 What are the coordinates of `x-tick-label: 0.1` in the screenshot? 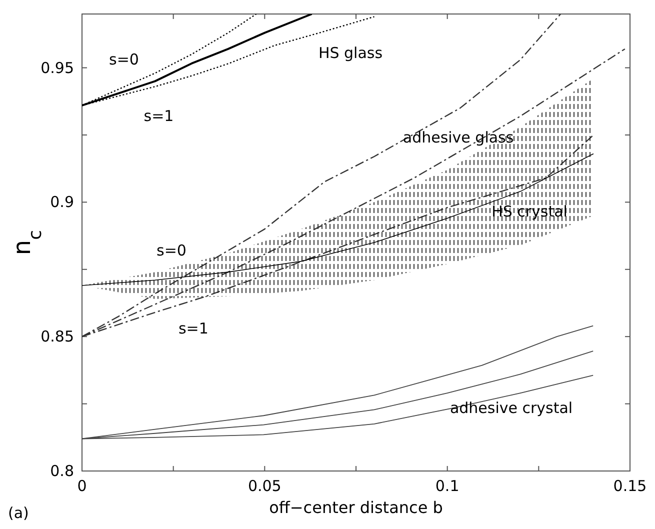 It's located at (447, 486).